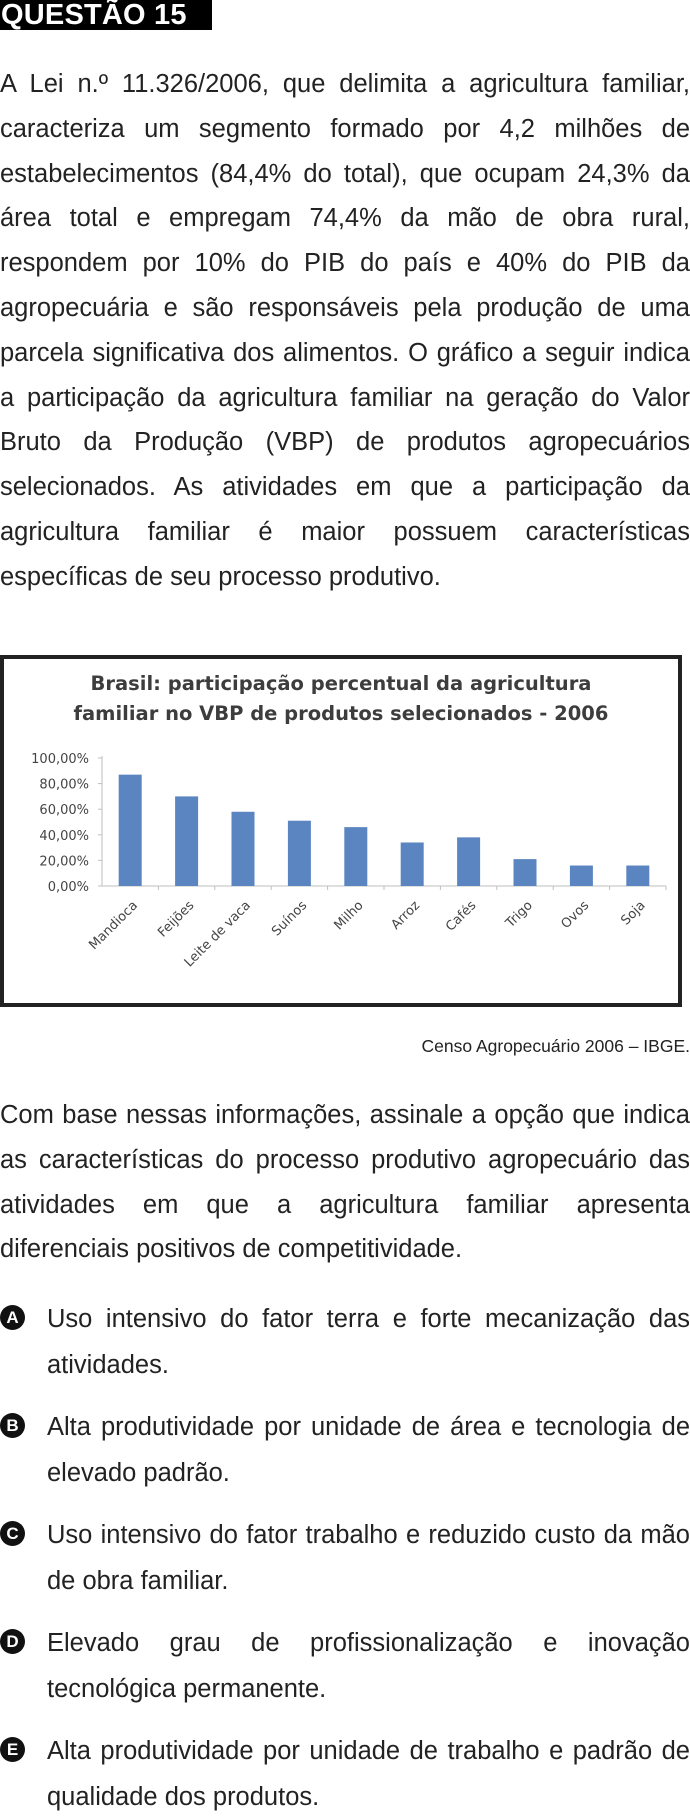  Describe the element at coordinates (581, 875) in the screenshot. I see `bar-ovos` at that location.